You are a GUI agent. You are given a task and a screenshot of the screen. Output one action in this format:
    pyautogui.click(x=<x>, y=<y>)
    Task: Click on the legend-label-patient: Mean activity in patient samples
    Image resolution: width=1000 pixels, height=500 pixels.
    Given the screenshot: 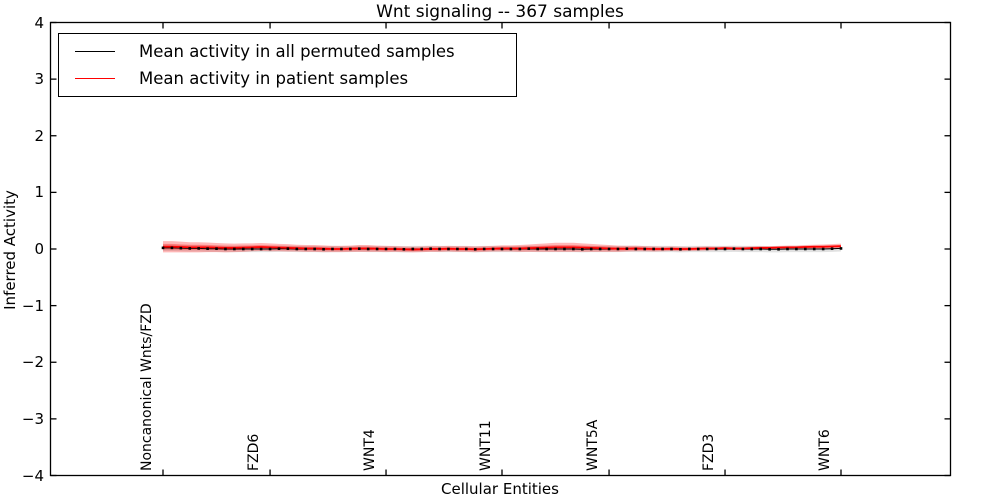 What is the action you would take?
    pyautogui.click(x=274, y=78)
    